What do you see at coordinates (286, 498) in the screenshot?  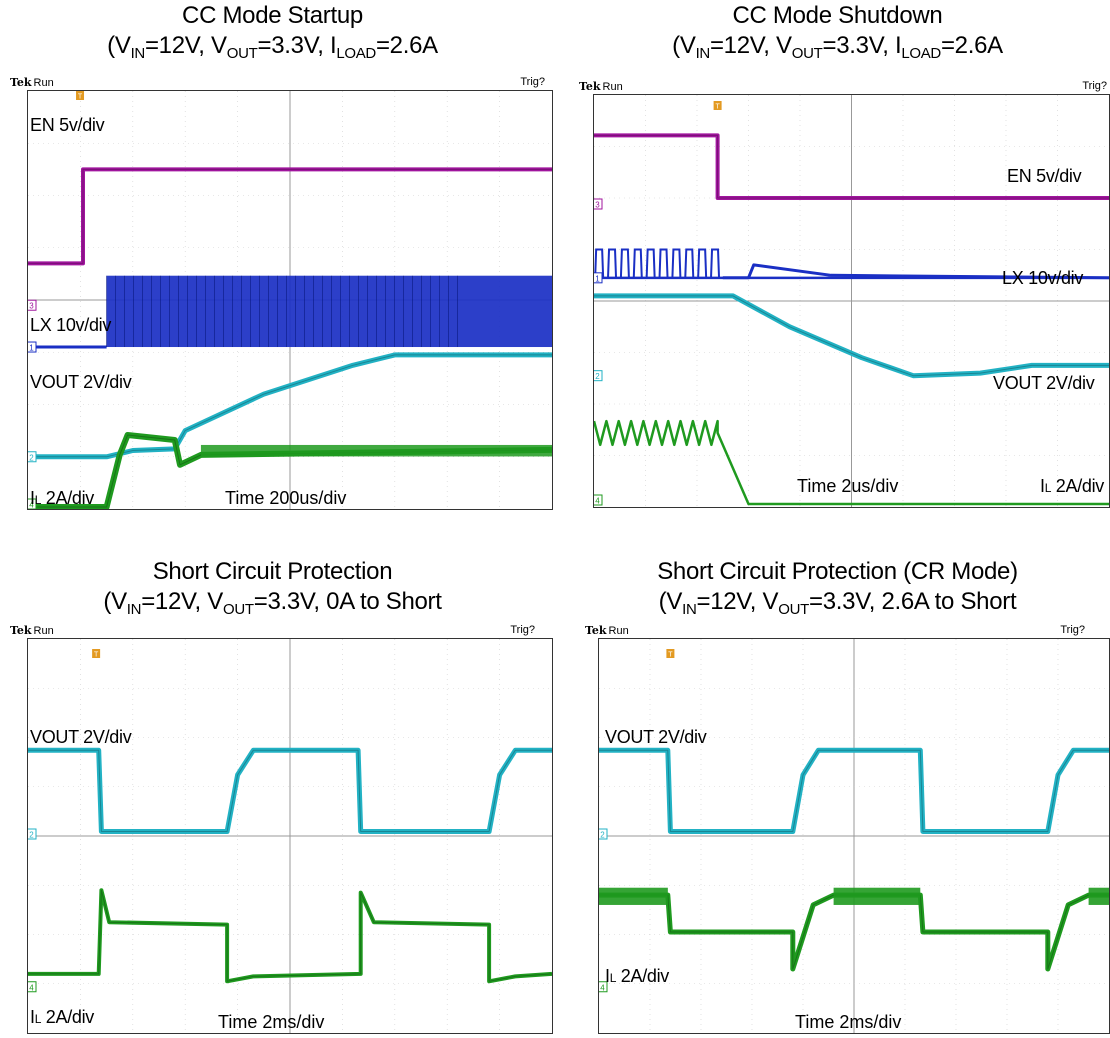 I see `time-label: Time 200us/div` at bounding box center [286, 498].